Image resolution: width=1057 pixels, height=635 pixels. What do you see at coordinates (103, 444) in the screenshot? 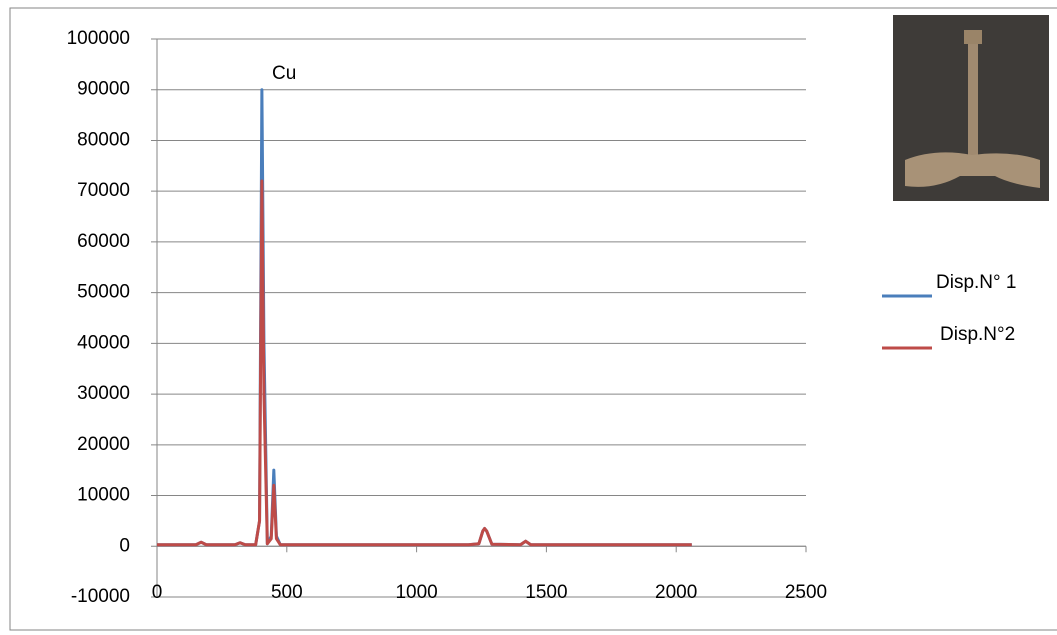
I see `y-tick-label: 20000` at bounding box center [103, 444].